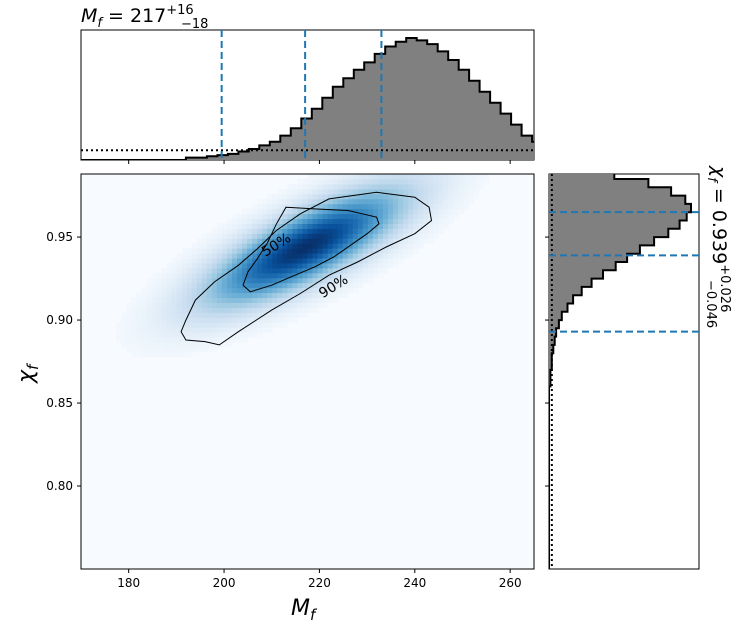 Image resolution: width=748 pixels, height=634 pixels. Describe the element at coordinates (311, 249) in the screenshot. I see `contour-50-line` at that location.